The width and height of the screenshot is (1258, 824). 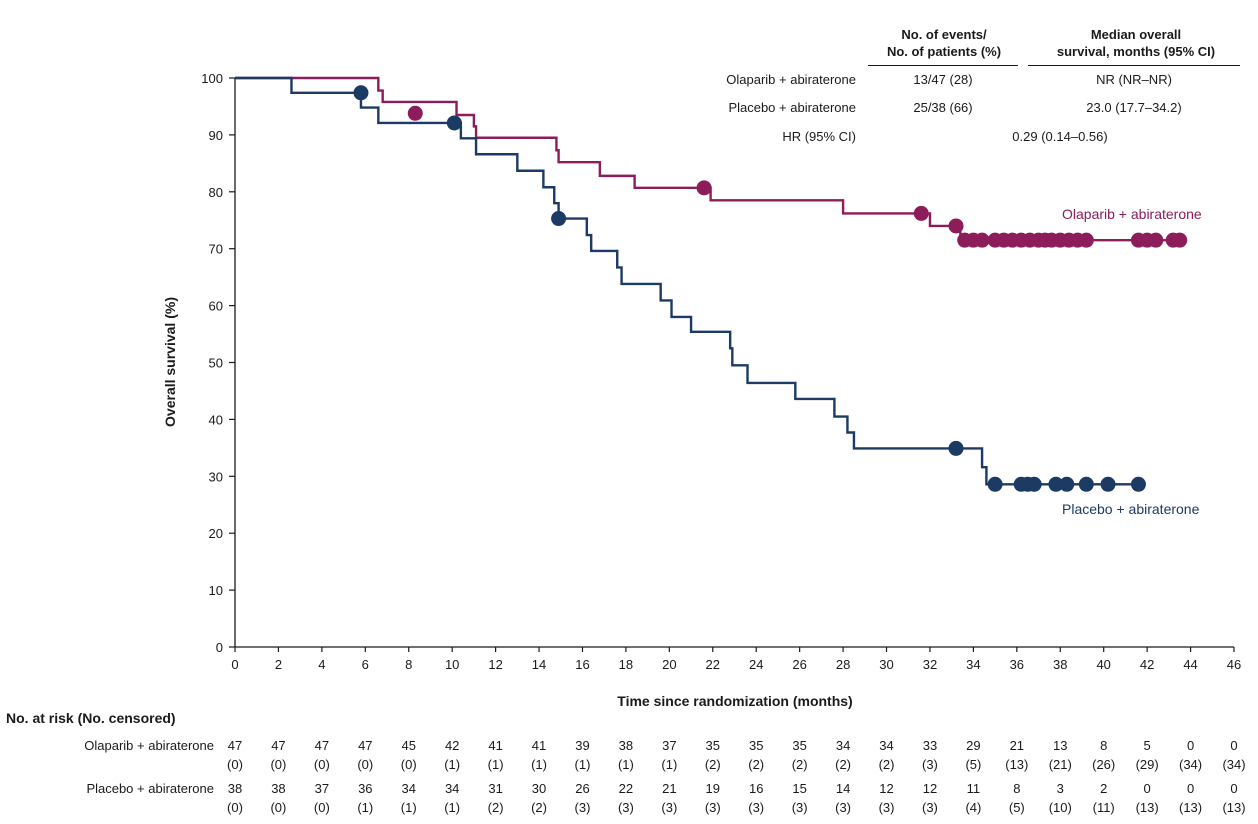 I want to click on risk-at-risk-cell: 2, so click(x=1104, y=788).